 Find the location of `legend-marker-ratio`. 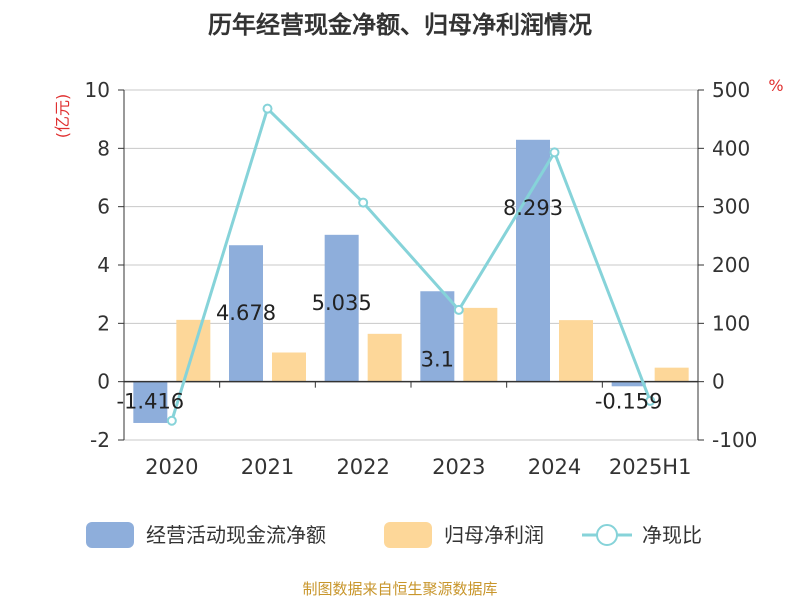

legend-marker-ratio is located at coordinates (607, 535).